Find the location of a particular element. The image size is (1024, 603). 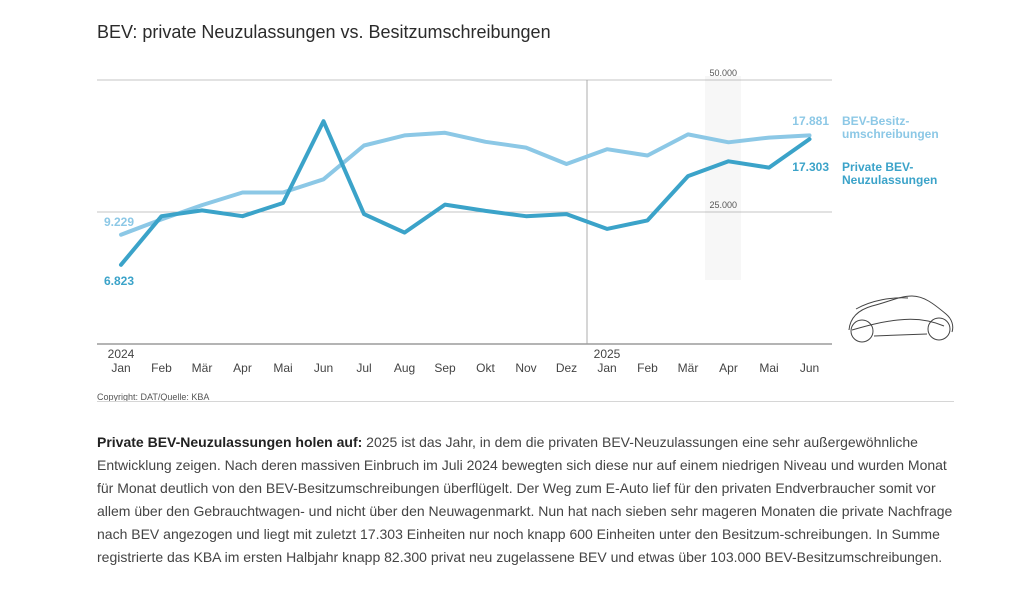

legend-label-besitz: umschreibungen is located at coordinates (890, 134).